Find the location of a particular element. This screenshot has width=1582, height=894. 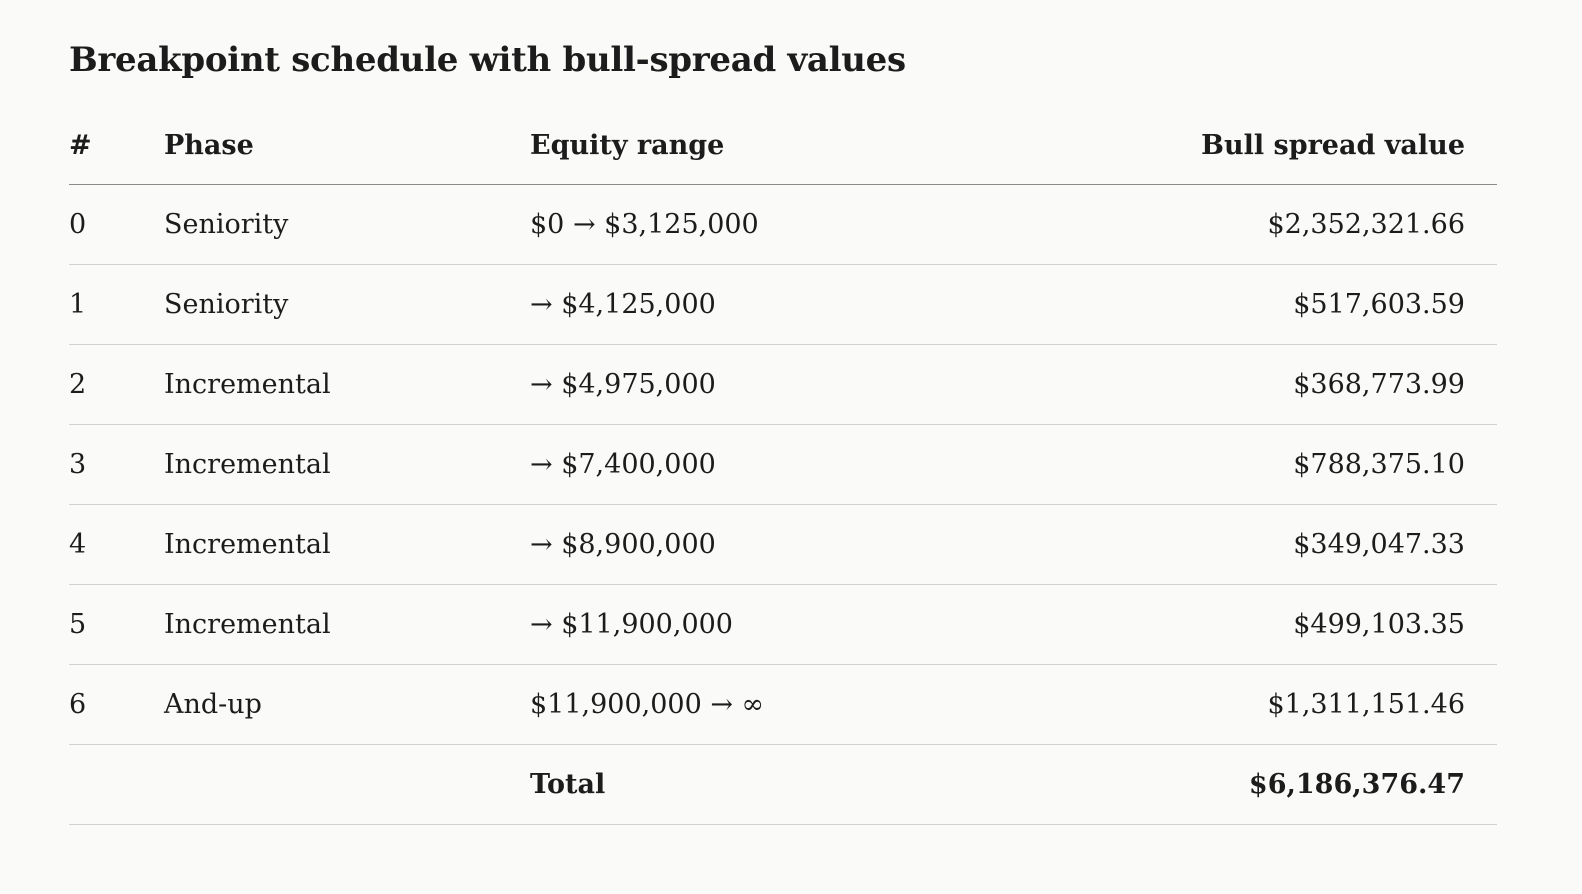

column-header-equity-range: Equity range is located at coordinates (730, 145).